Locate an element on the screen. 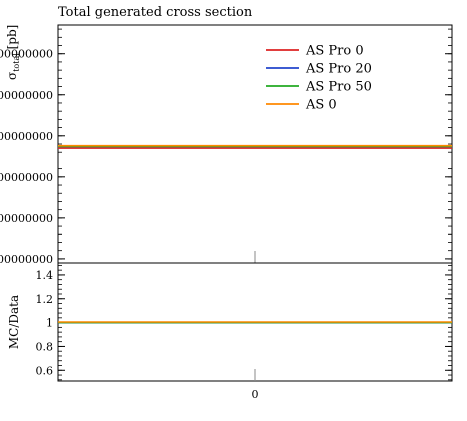  x-axis: 0 is located at coordinates (255, 394).